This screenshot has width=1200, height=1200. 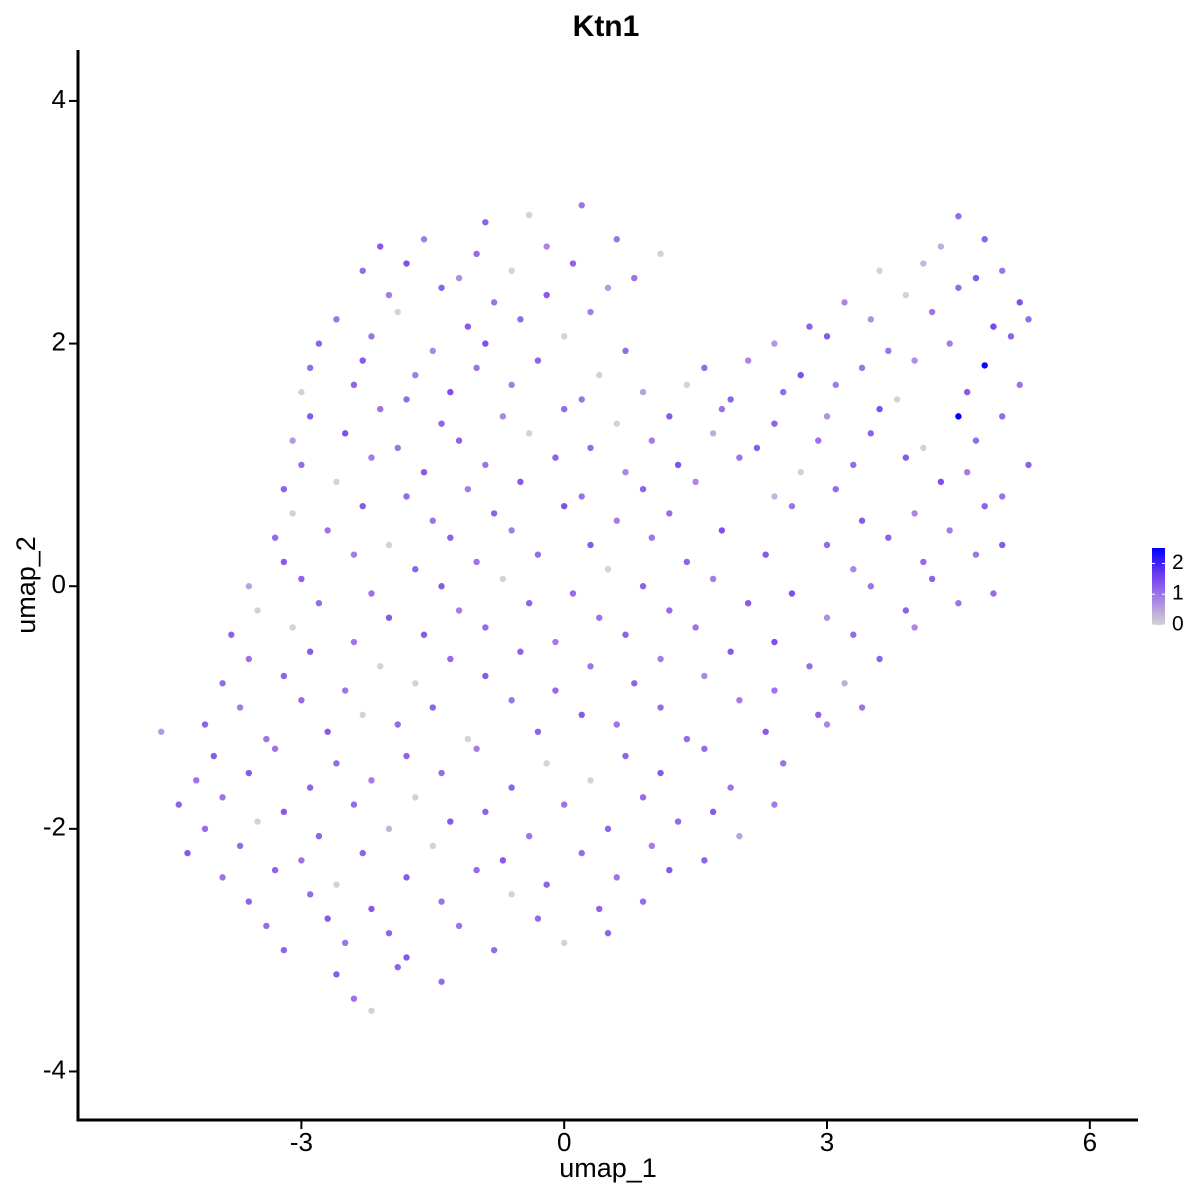 What do you see at coordinates (59, 99) in the screenshot?
I see `y-tick-label: 4` at bounding box center [59, 99].